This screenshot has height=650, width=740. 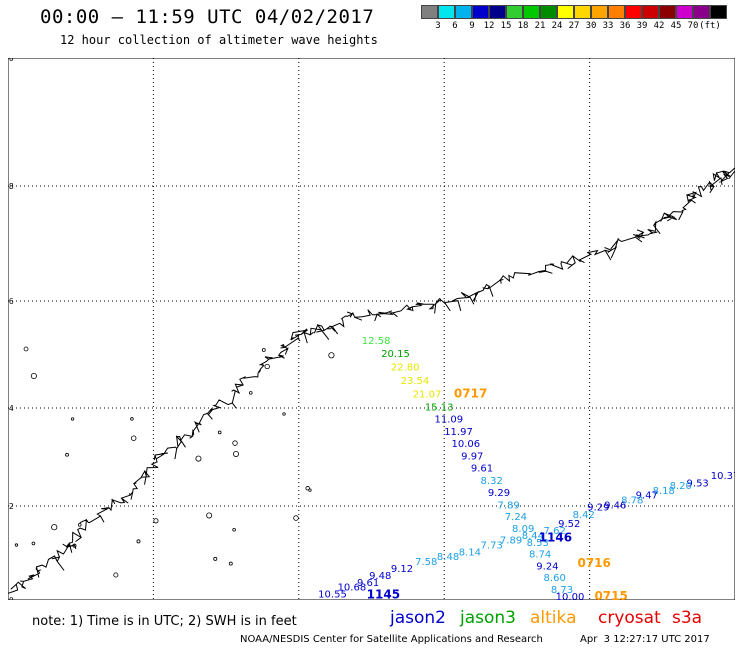 What do you see at coordinates (610, 594) in the screenshot?
I see `pass-time-label: 0715` at bounding box center [610, 594].